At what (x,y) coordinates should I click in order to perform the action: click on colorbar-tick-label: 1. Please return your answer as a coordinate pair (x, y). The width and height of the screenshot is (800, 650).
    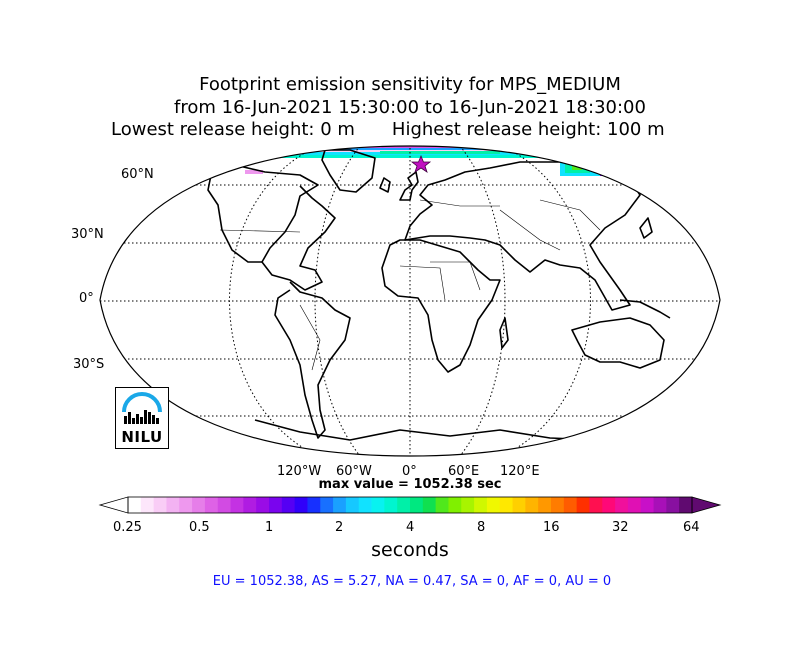
    Looking at the image, I should click on (269, 527).